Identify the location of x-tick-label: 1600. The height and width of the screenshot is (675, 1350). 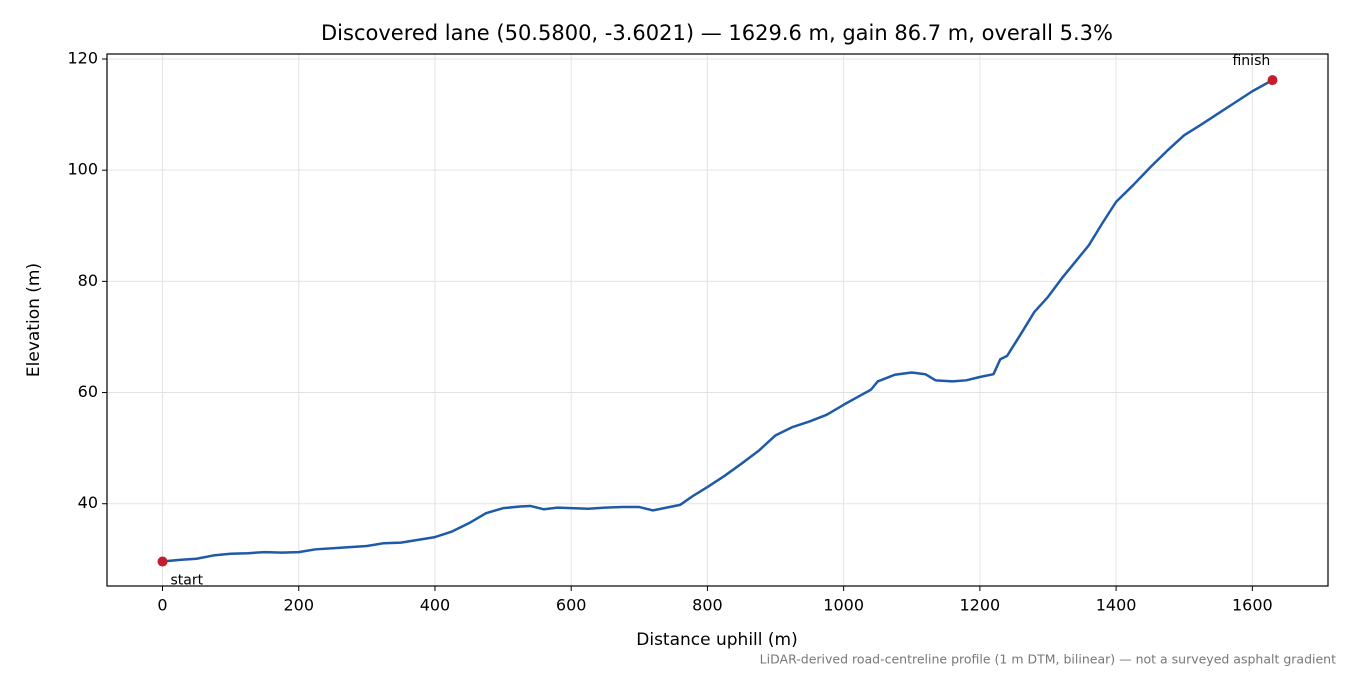
(1252, 605).